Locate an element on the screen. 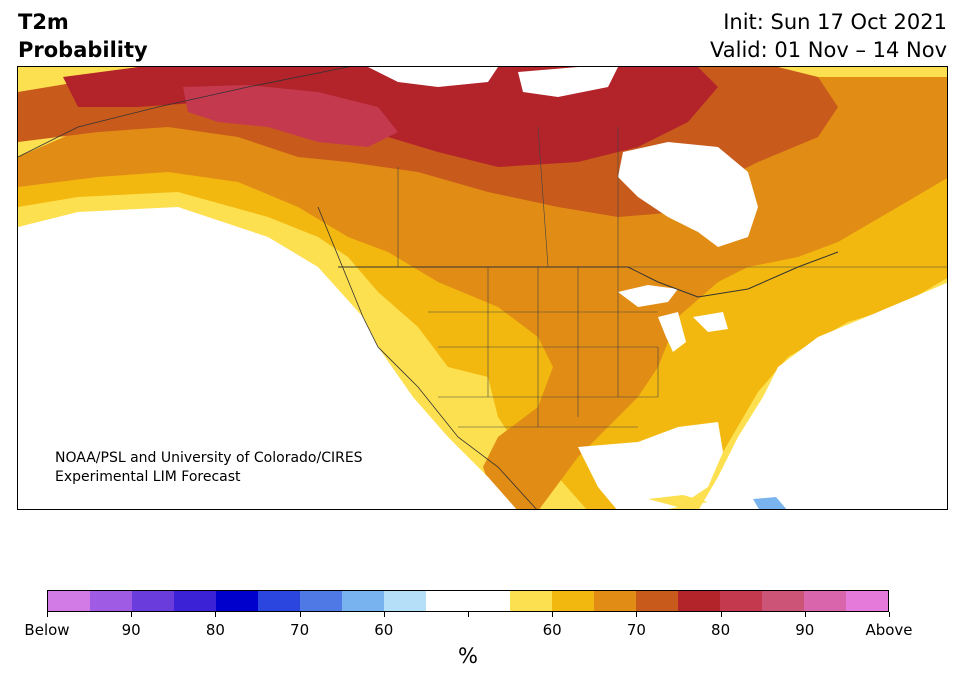  caribbean-island-below is located at coordinates (770, 503).